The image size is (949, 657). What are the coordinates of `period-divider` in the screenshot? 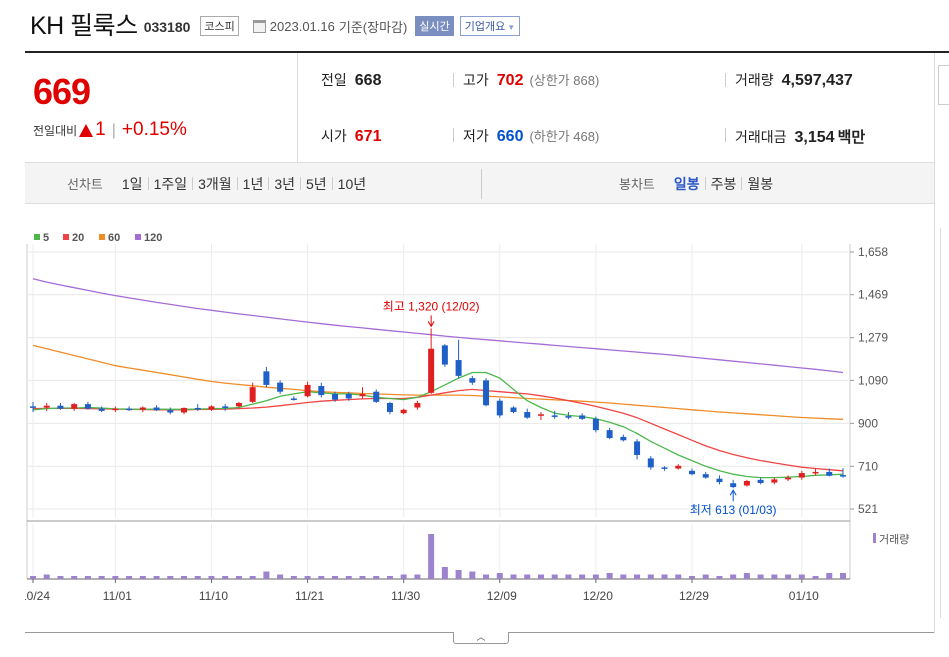 It's located at (481, 184).